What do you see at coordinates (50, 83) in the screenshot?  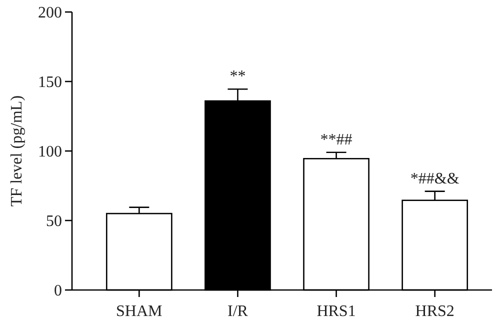 I see `y-tick-label: 150` at bounding box center [50, 83].